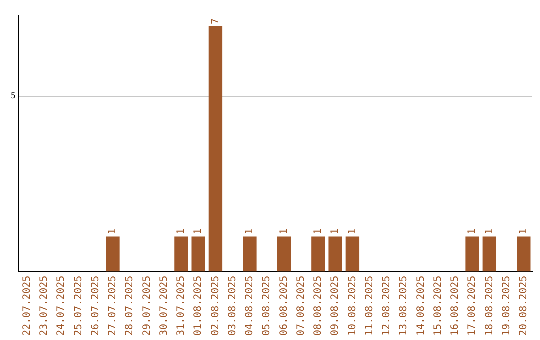  I want to click on x-tick-label: 26.07.2025, so click(96, 306).